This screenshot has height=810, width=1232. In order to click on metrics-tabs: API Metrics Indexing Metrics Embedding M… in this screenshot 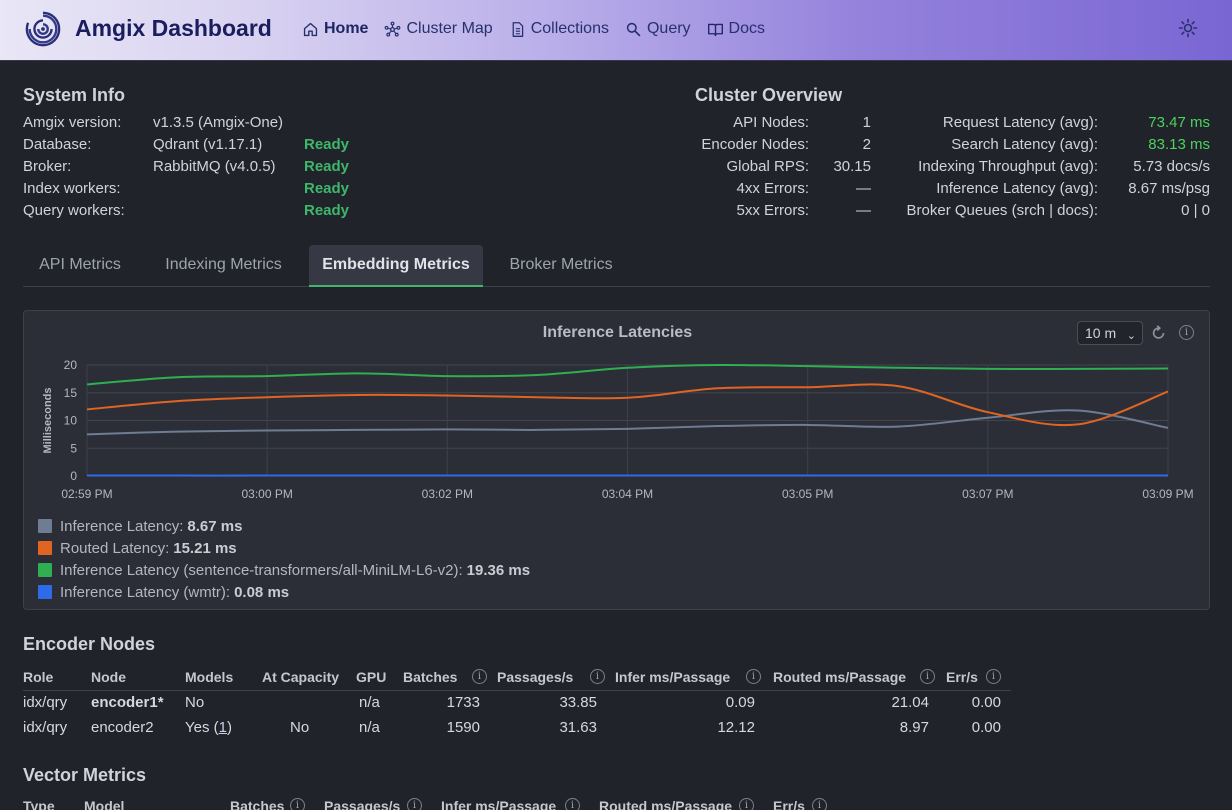, I will do `click(616, 266)`.